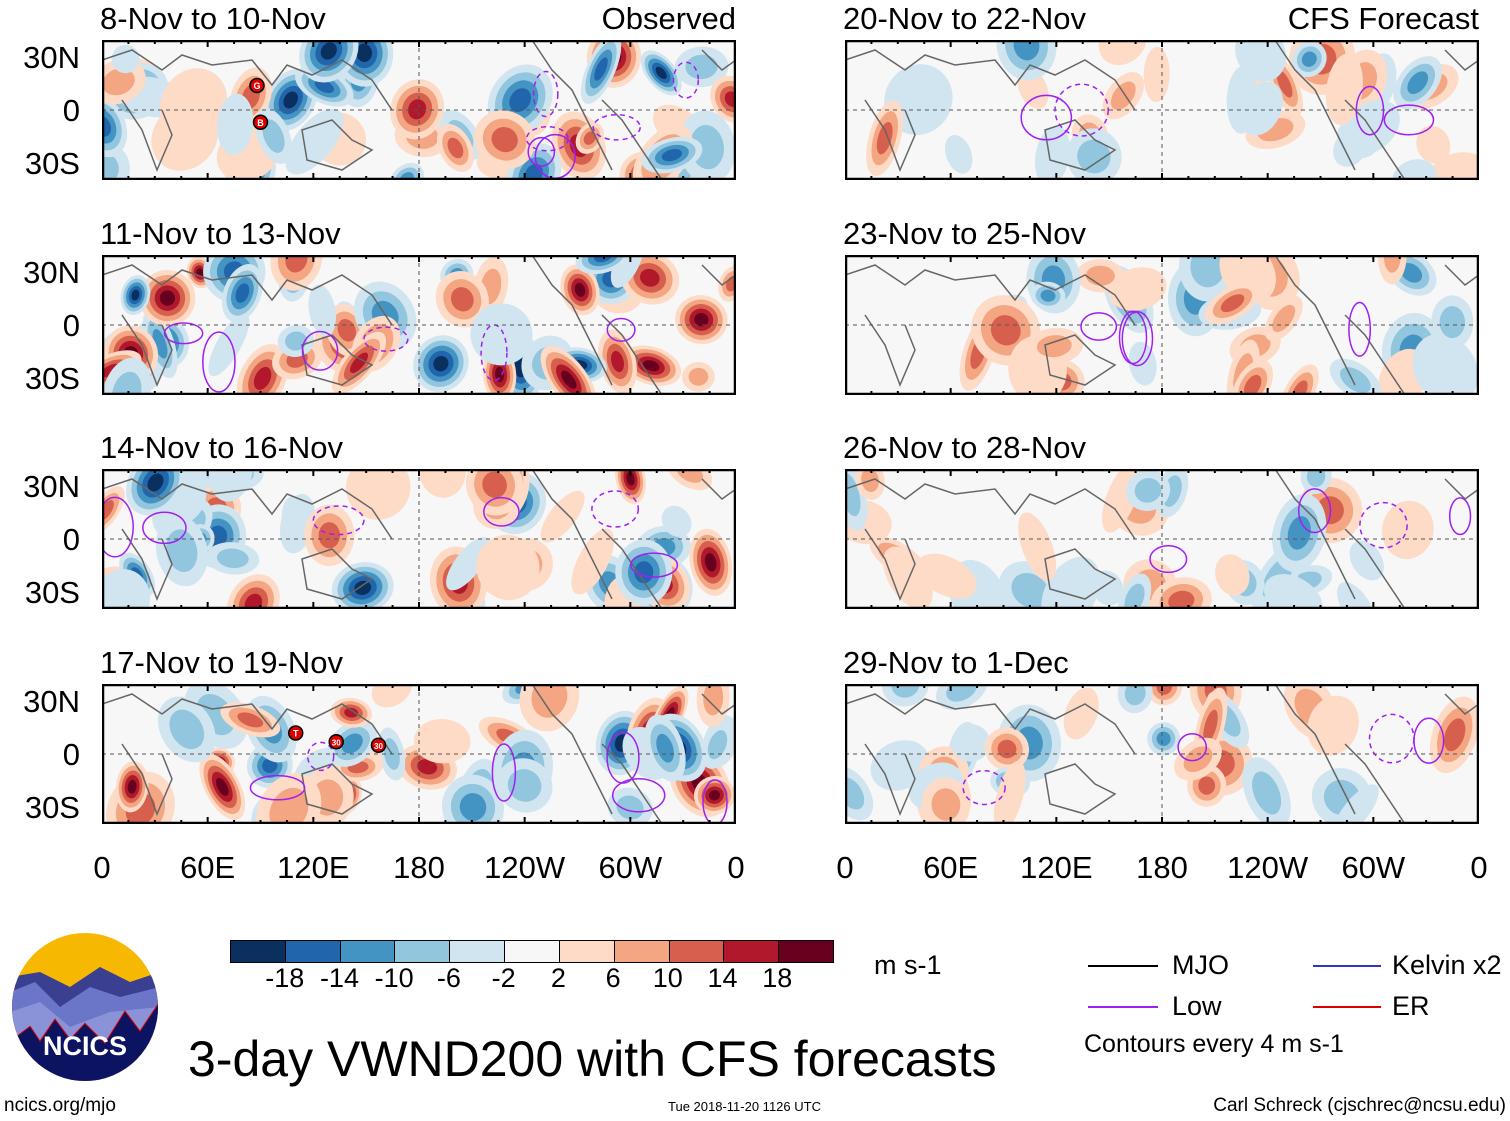 The image size is (1510, 1121). Describe the element at coordinates (52, 592) in the screenshot. I see `lat-label: 30S` at that location.